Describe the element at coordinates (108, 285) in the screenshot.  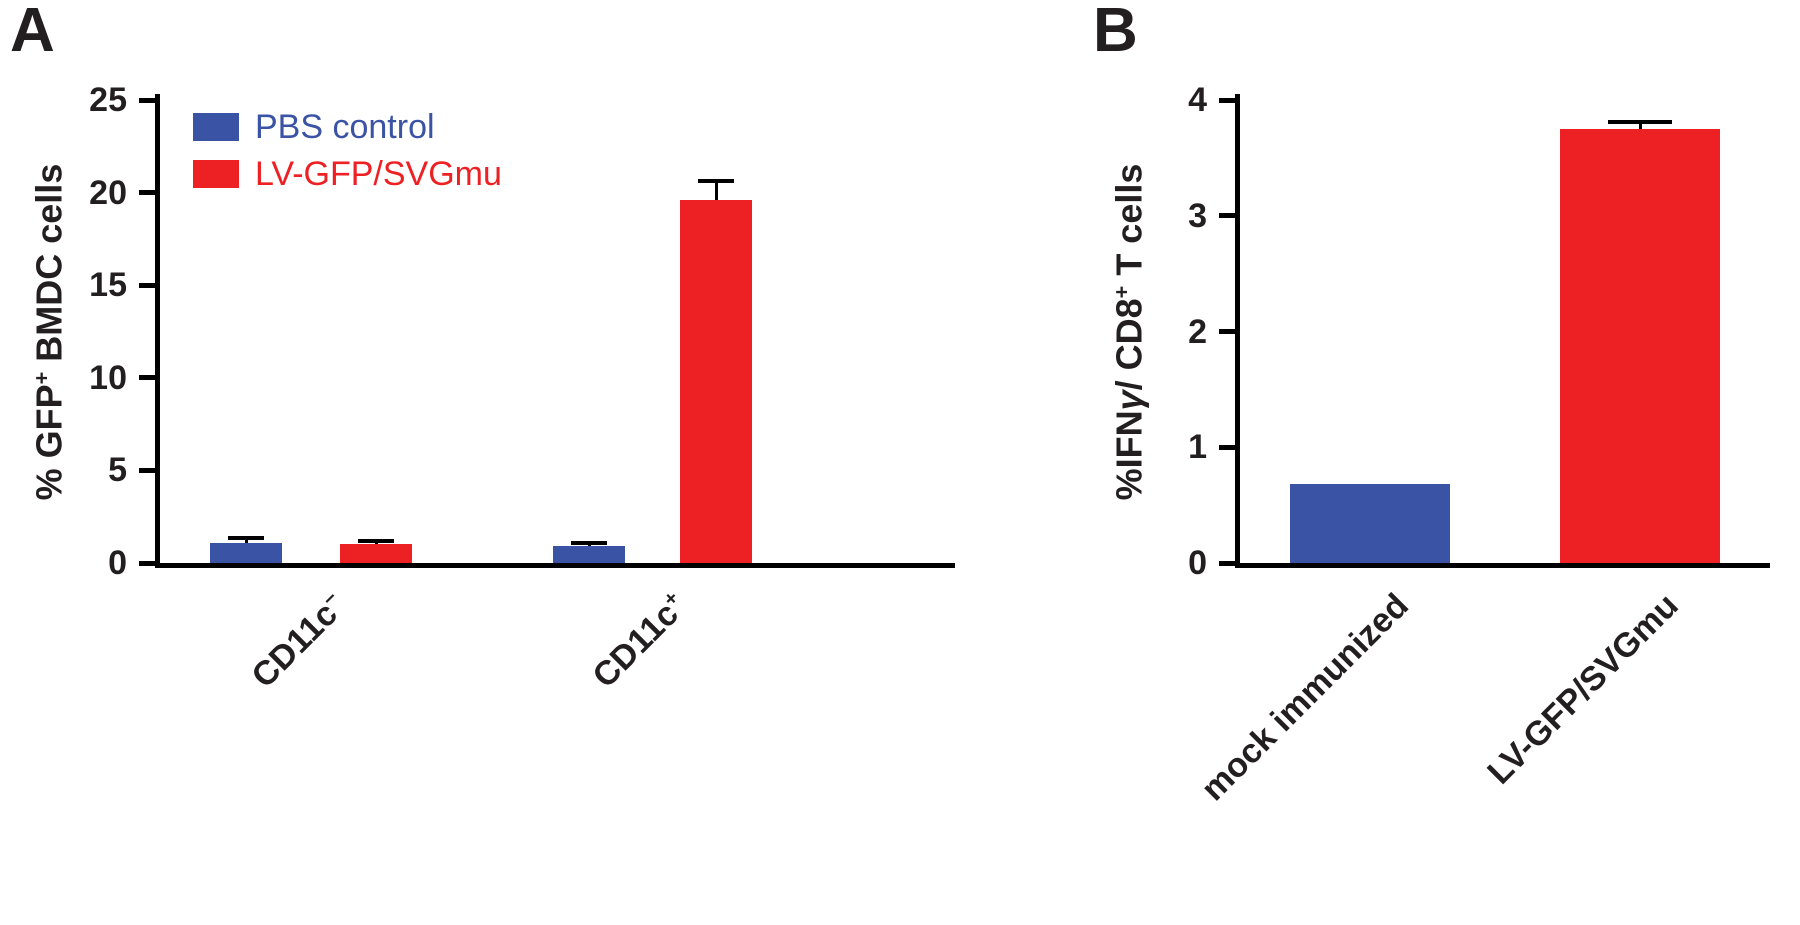
I see `y-tick-label: 15` at that location.